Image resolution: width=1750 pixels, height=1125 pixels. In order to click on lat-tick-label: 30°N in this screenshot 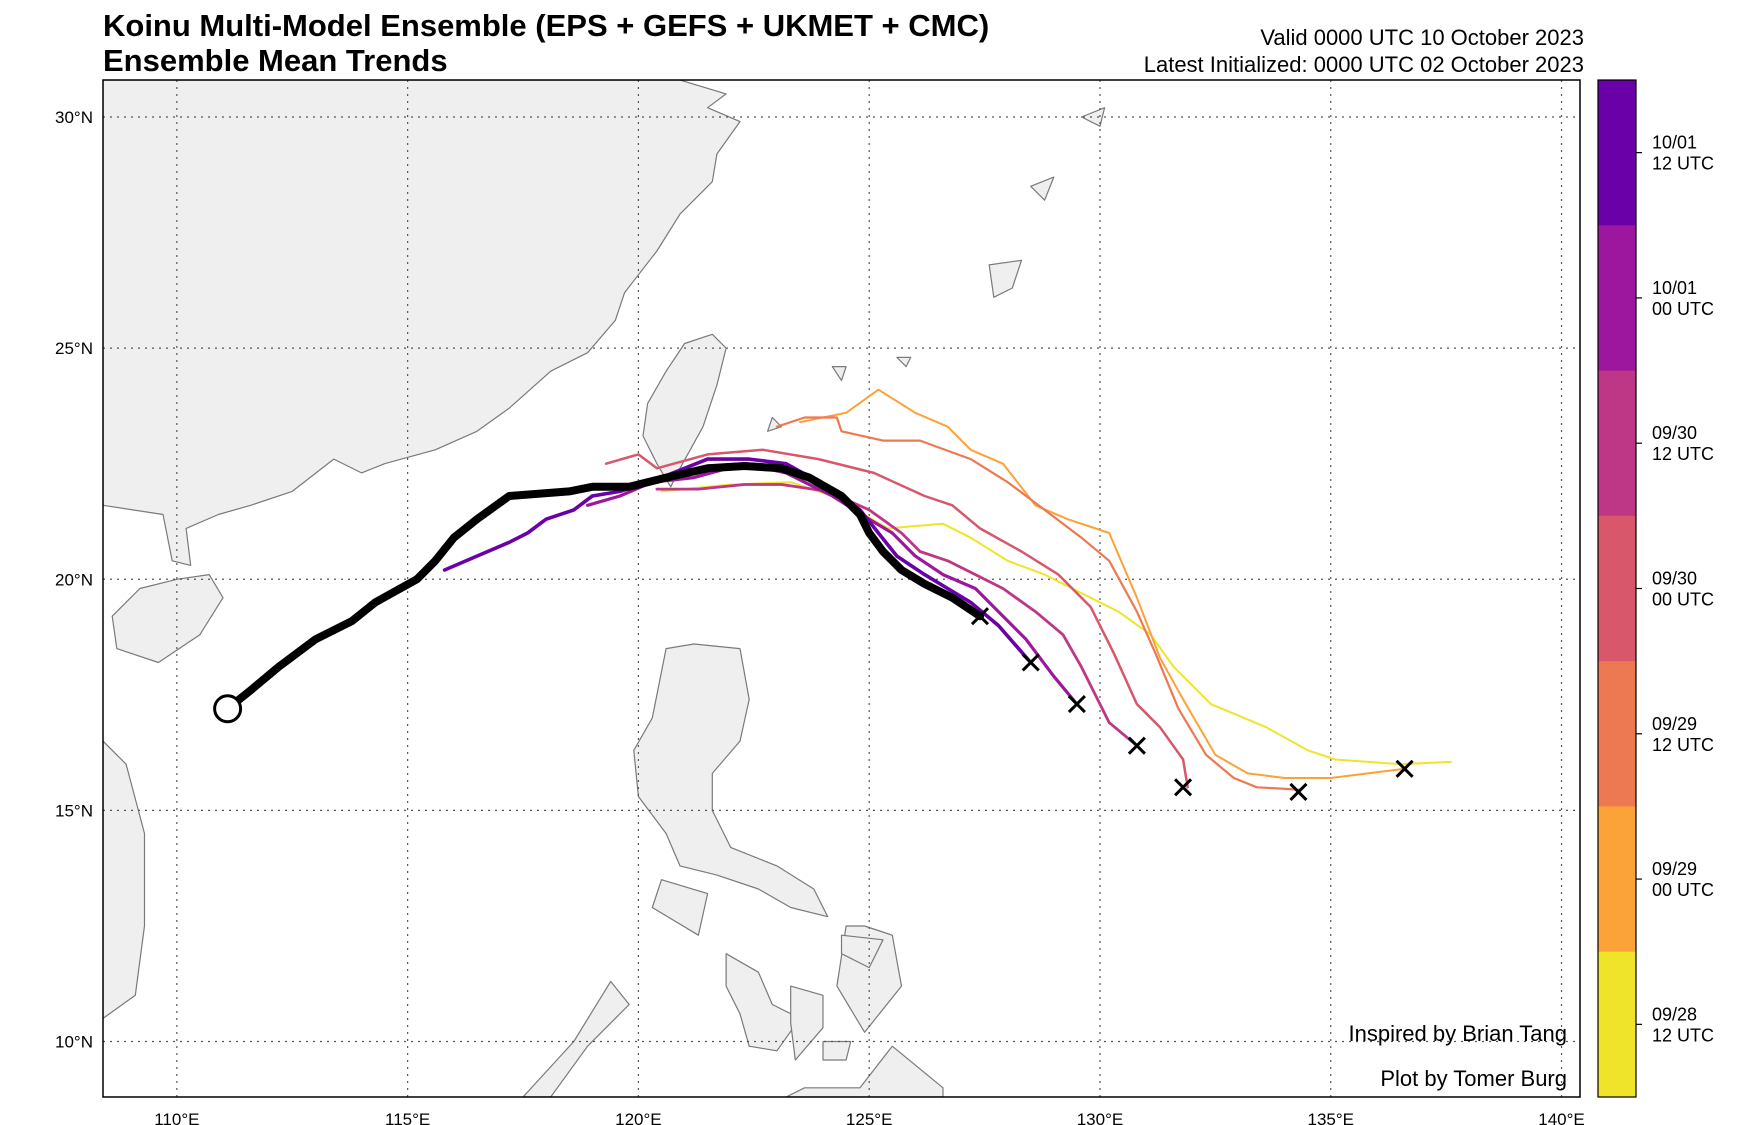, I will do `click(74, 117)`.